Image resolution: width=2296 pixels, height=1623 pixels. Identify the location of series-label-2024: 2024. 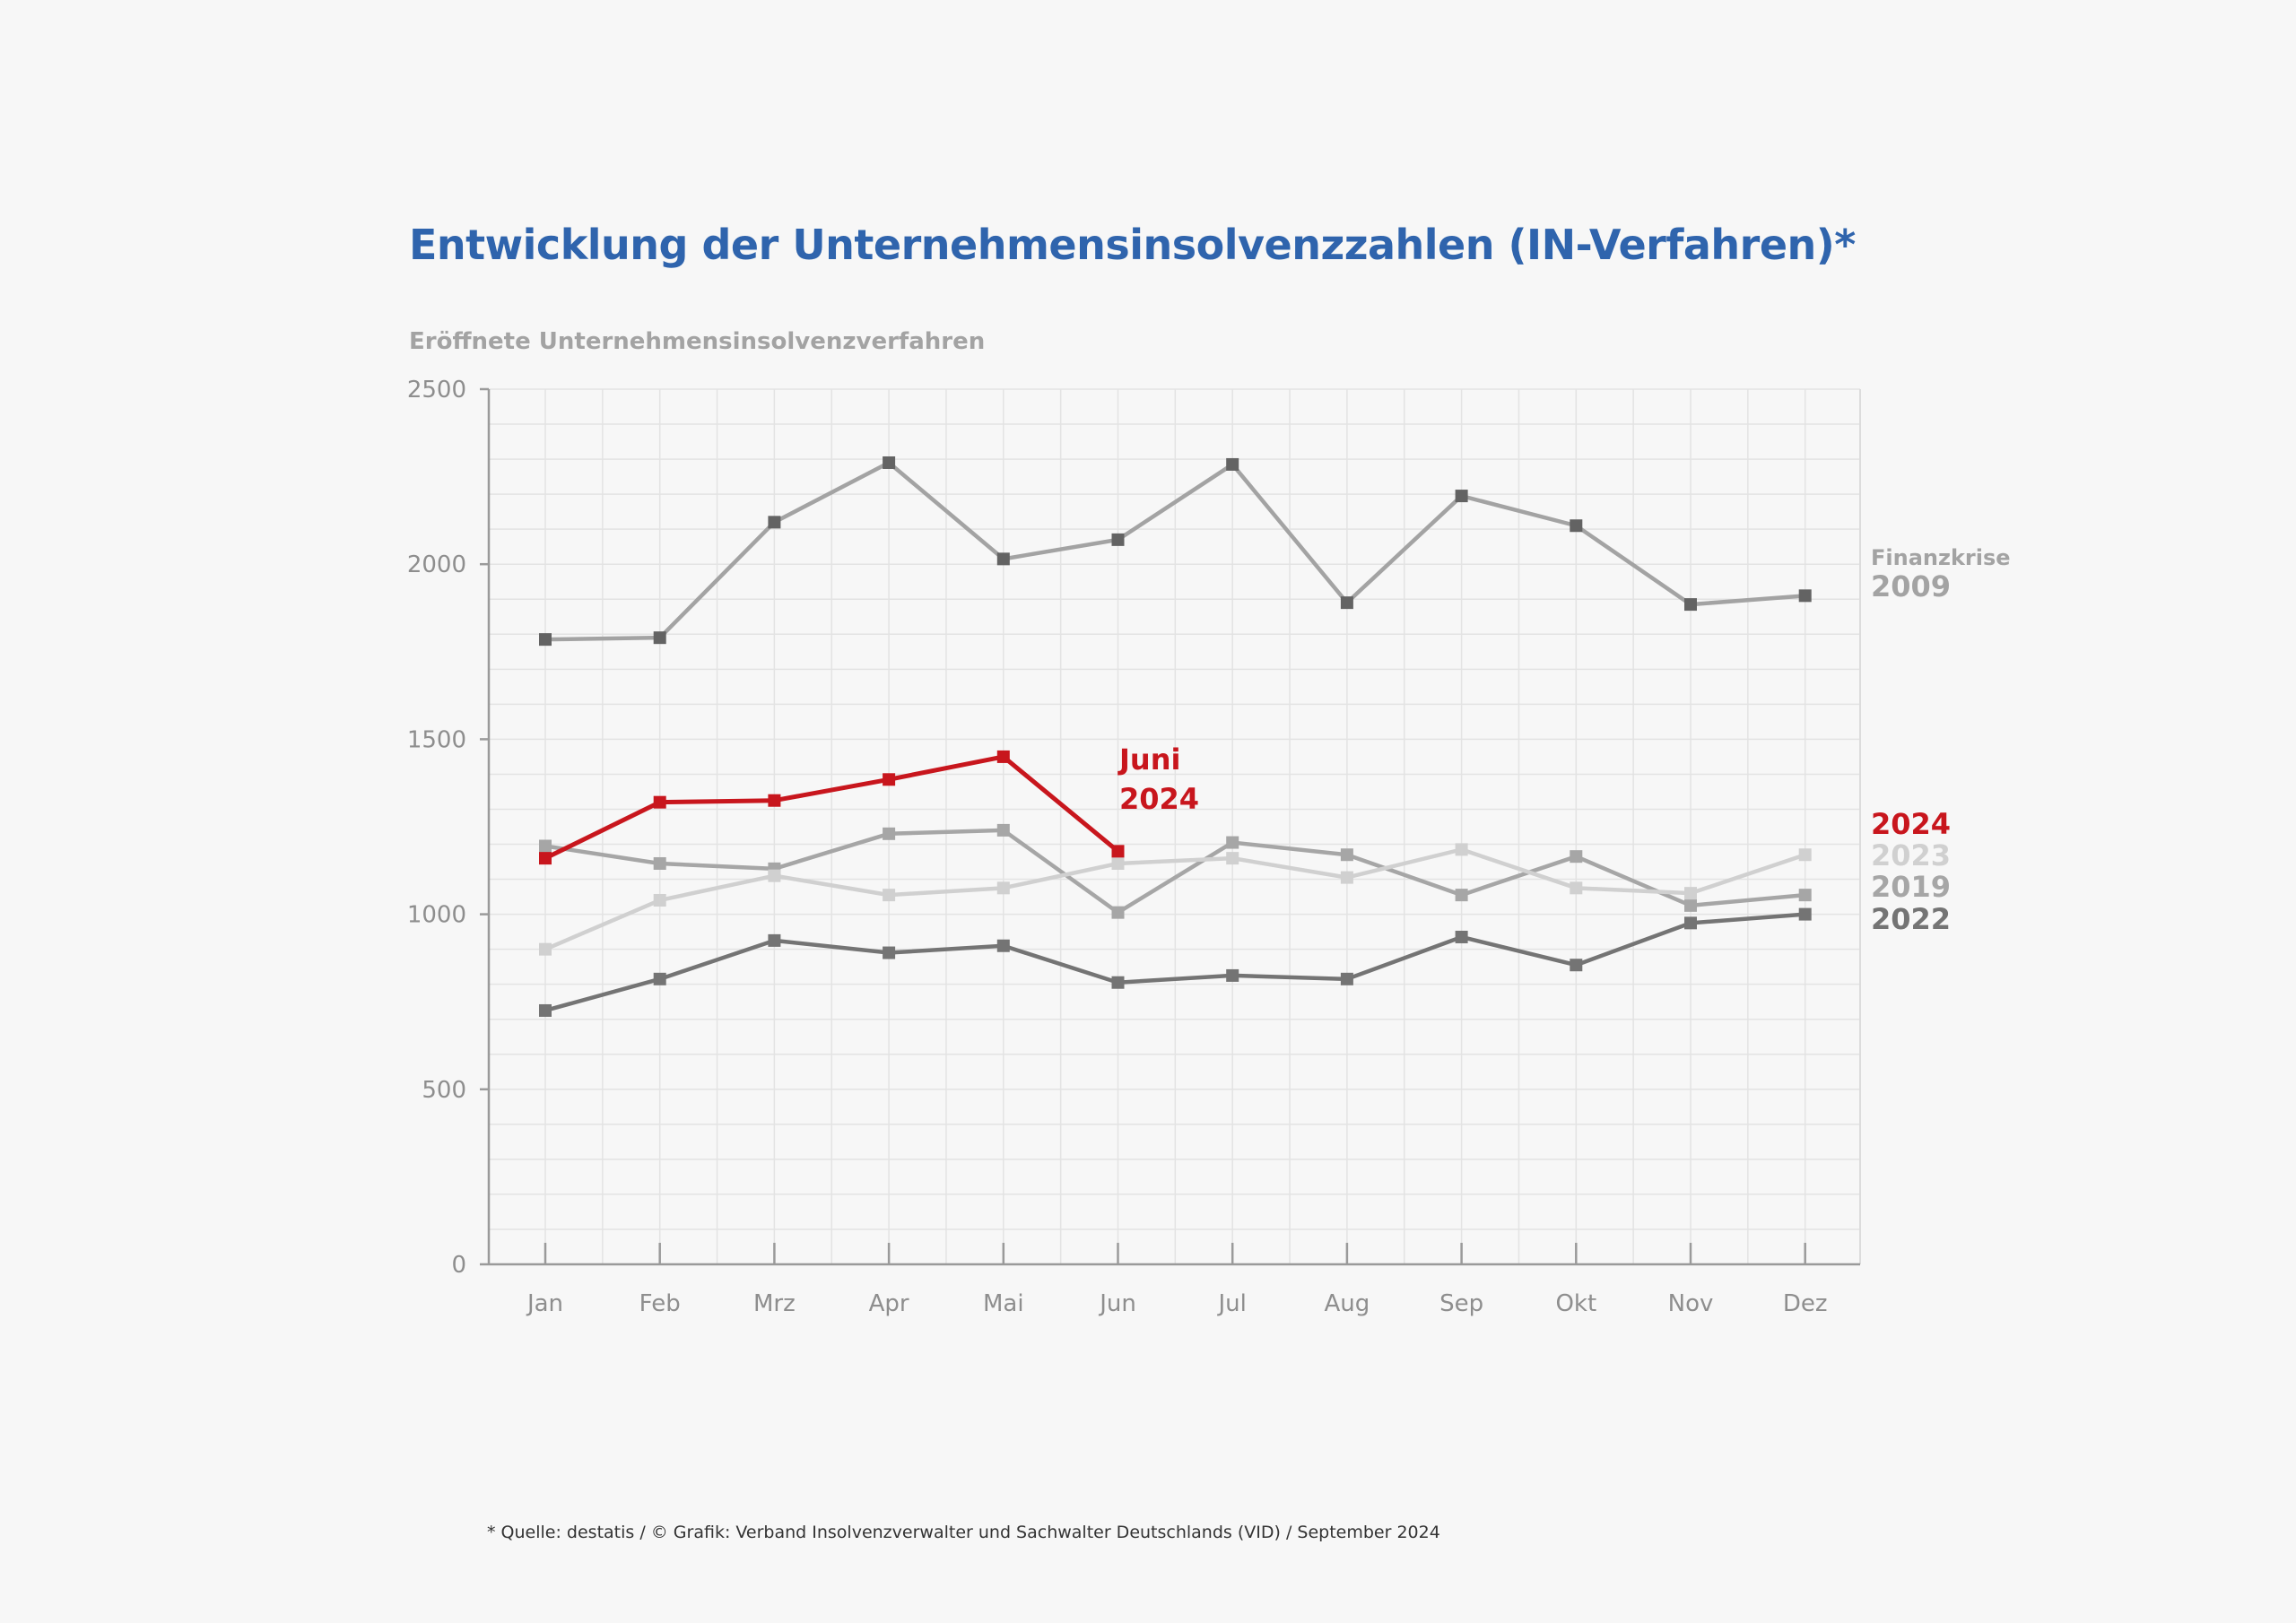
(1911, 824).